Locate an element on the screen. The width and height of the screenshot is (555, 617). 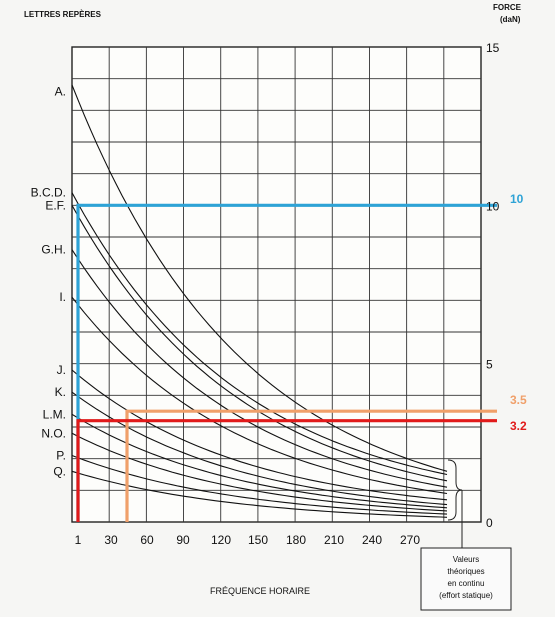
letter-label-7: K. is located at coordinates (60, 392).